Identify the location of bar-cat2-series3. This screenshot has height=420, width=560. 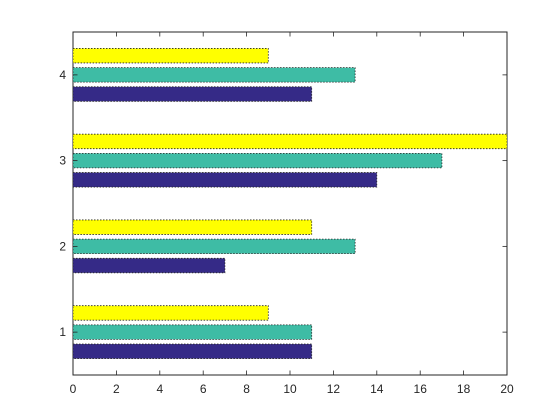
(192, 227).